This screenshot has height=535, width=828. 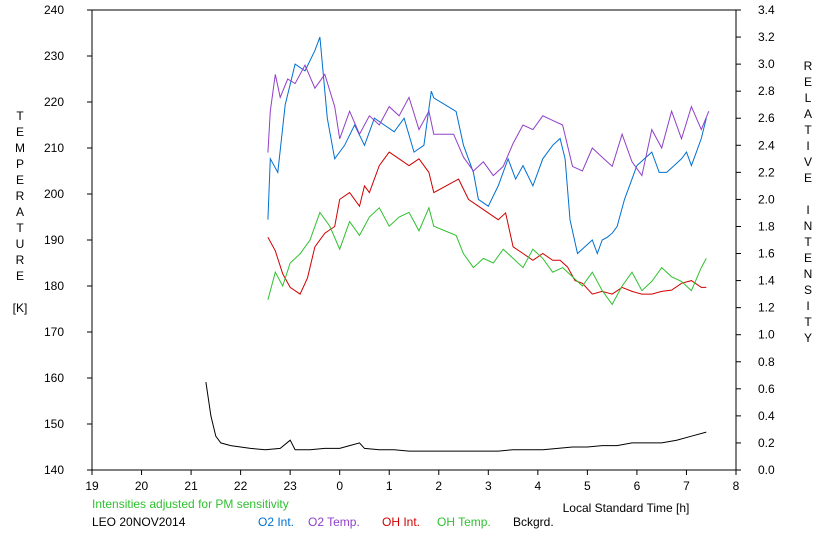 What do you see at coordinates (412, 481) in the screenshot?
I see `x-axis: 19 20 21 22 23 0 1 2 3 4 5 6 7 8` at bounding box center [412, 481].